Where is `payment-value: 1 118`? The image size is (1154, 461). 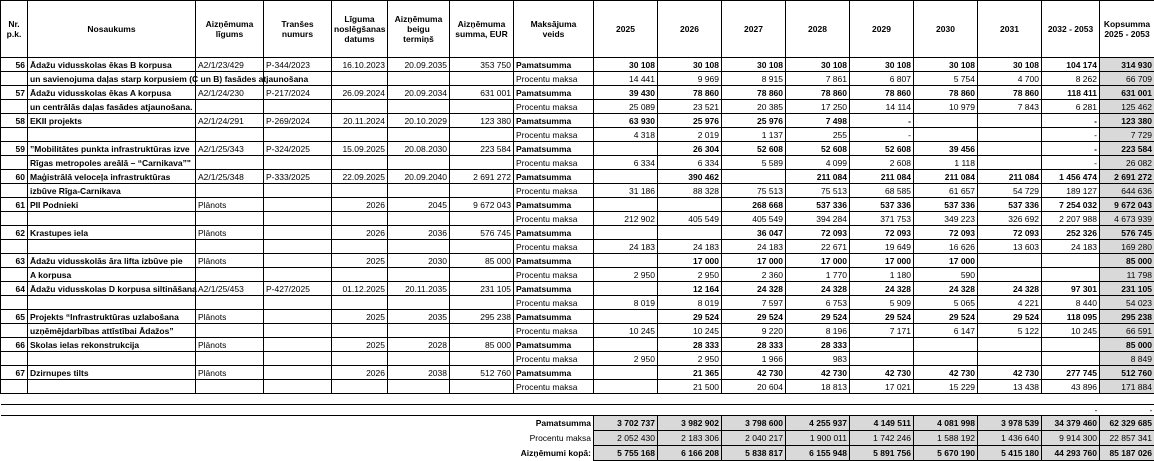 payment-value: 1 118 is located at coordinates (945, 162).